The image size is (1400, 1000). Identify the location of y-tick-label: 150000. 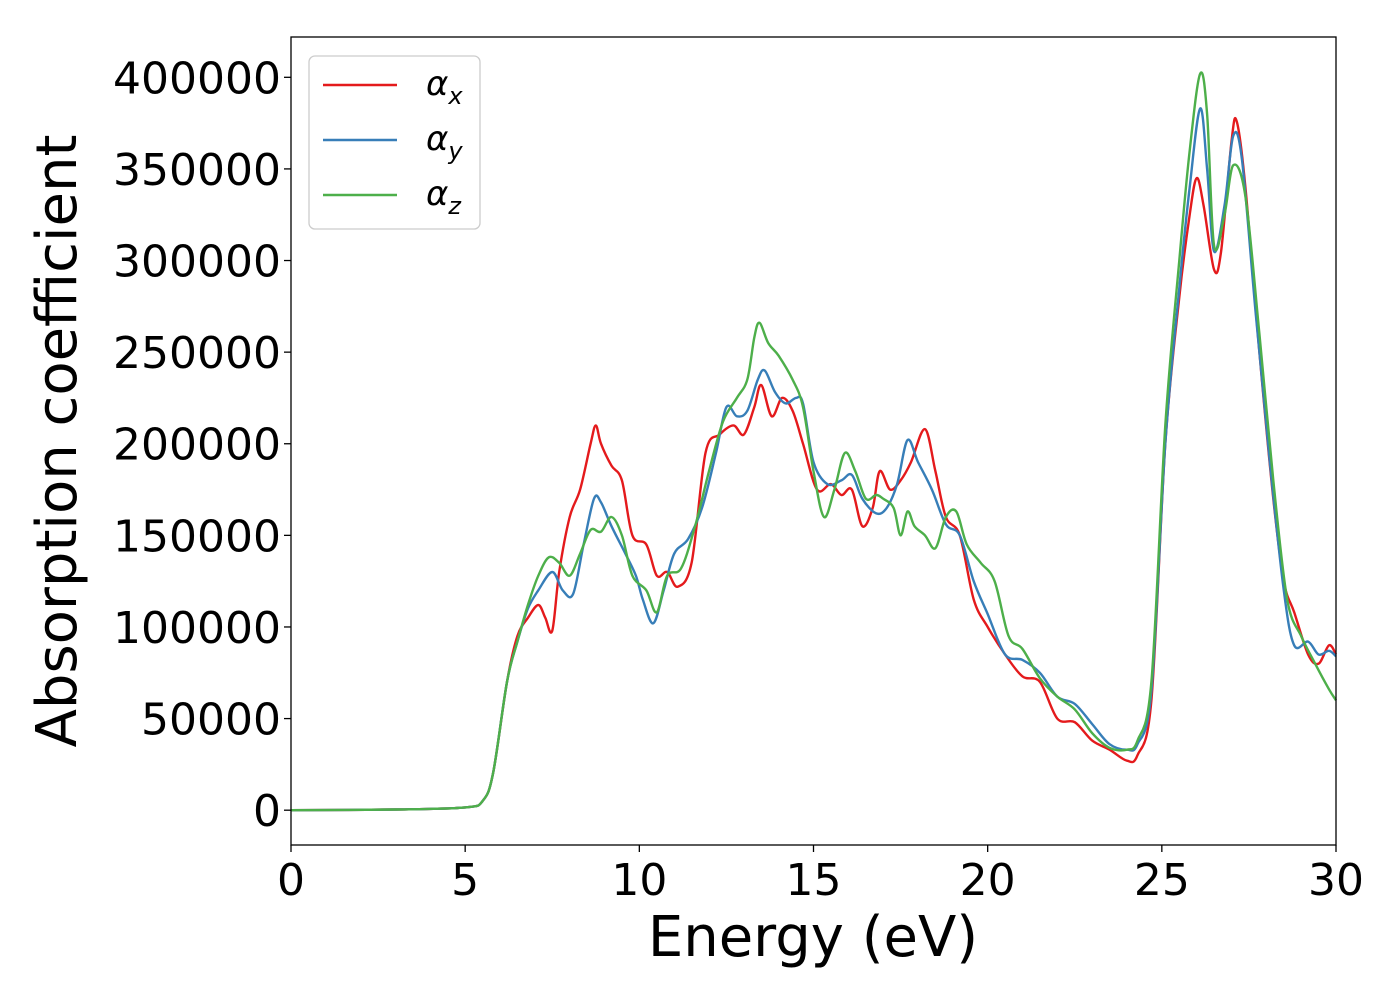
(197, 536).